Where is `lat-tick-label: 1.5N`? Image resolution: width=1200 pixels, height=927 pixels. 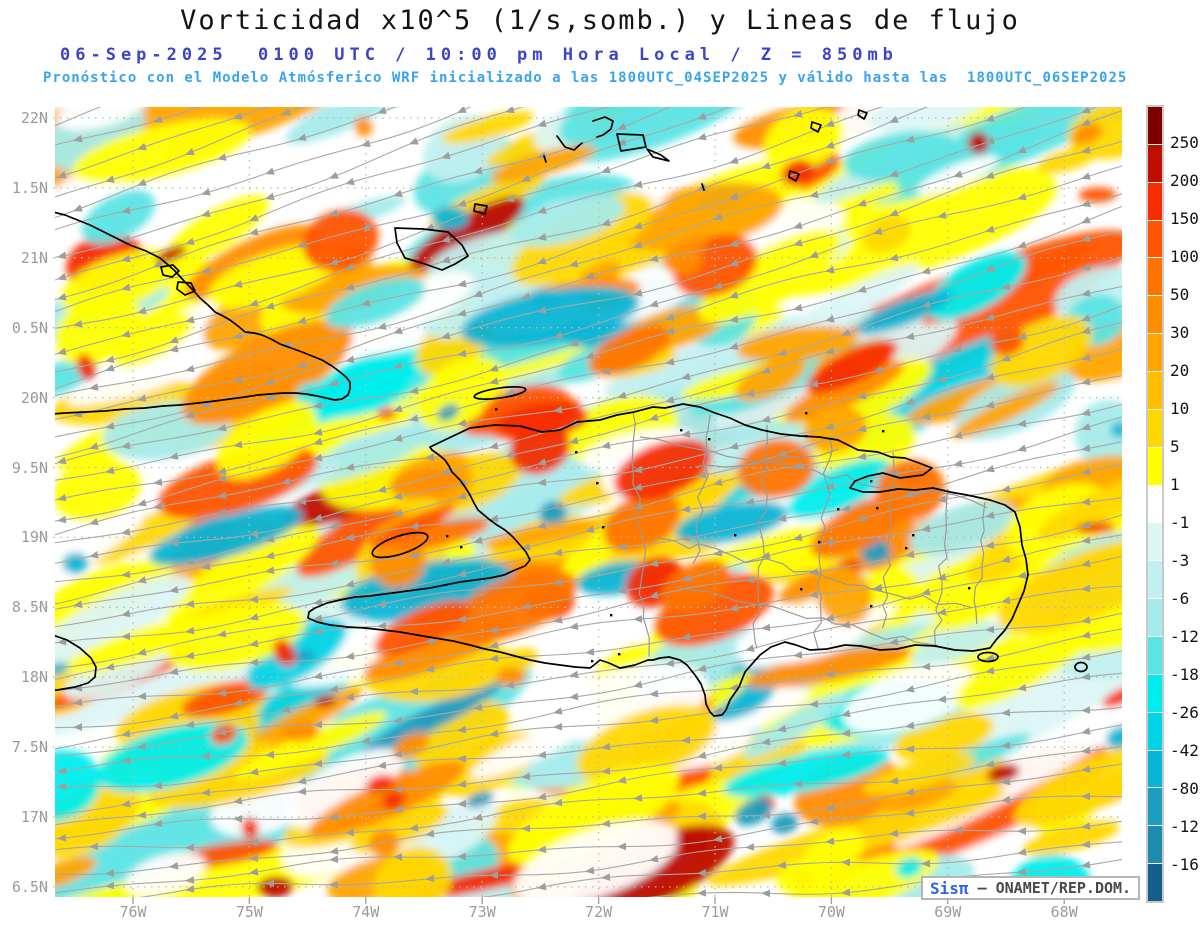
lat-tick-label: 1.5N is located at coordinates (29, 187).